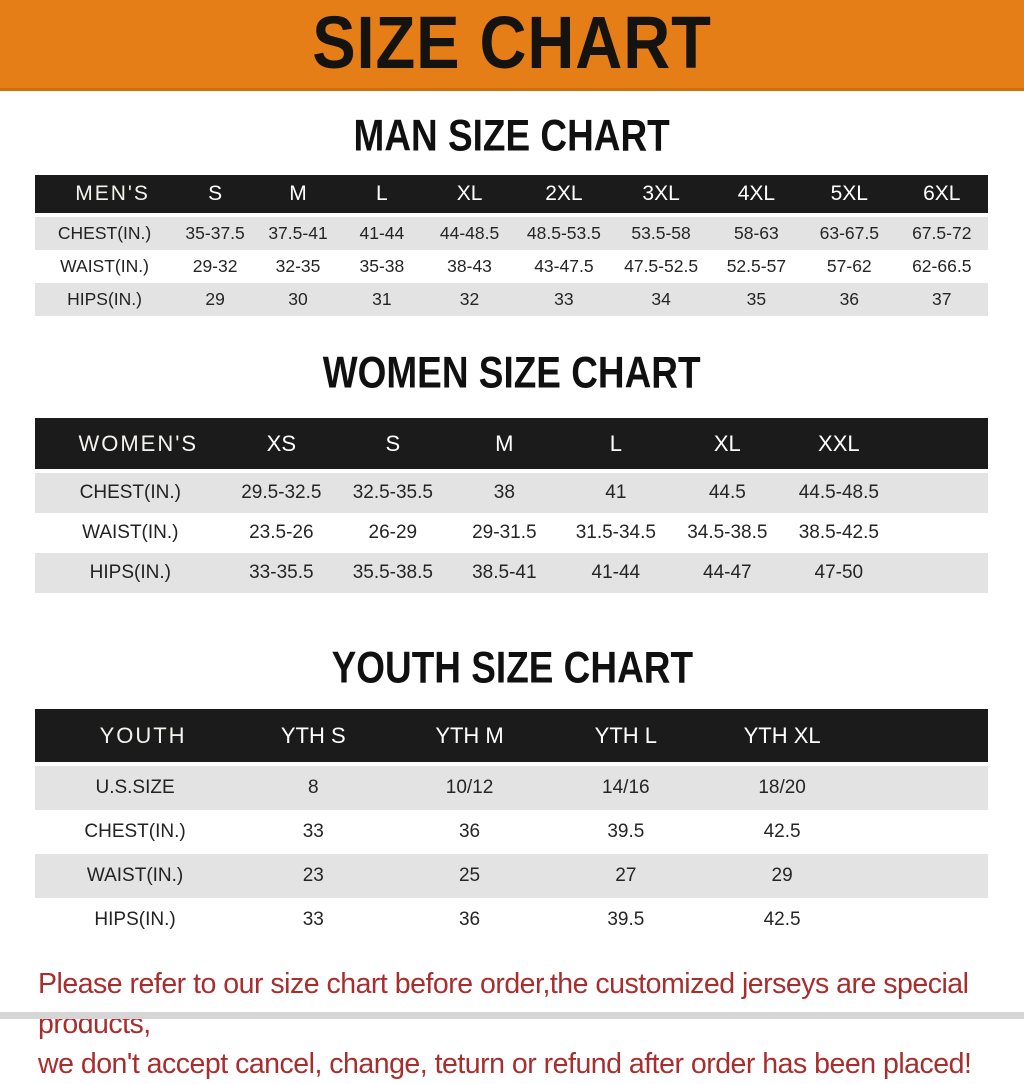 Image resolution: width=1024 pixels, height=1084 pixels. Describe the element at coordinates (616, 492) in the screenshot. I see `size-cell: 41` at that location.